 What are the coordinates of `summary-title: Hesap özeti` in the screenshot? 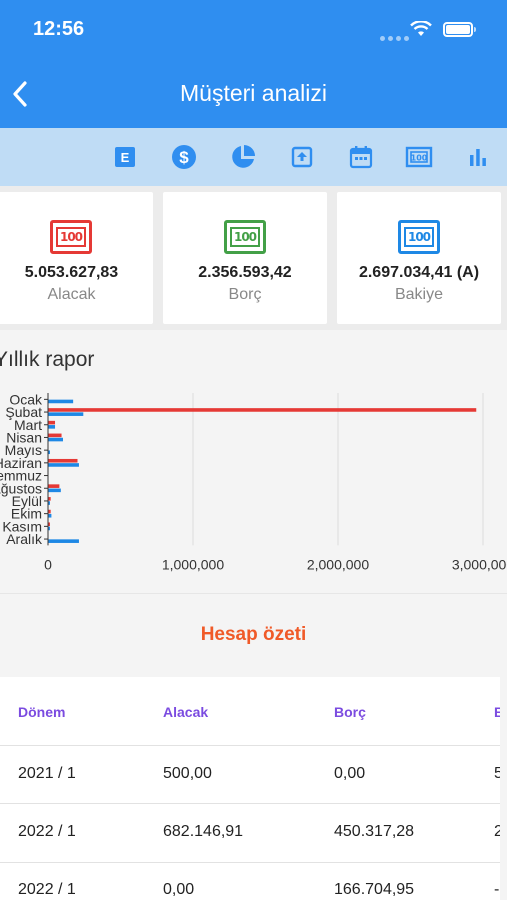 It's located at (253, 634).